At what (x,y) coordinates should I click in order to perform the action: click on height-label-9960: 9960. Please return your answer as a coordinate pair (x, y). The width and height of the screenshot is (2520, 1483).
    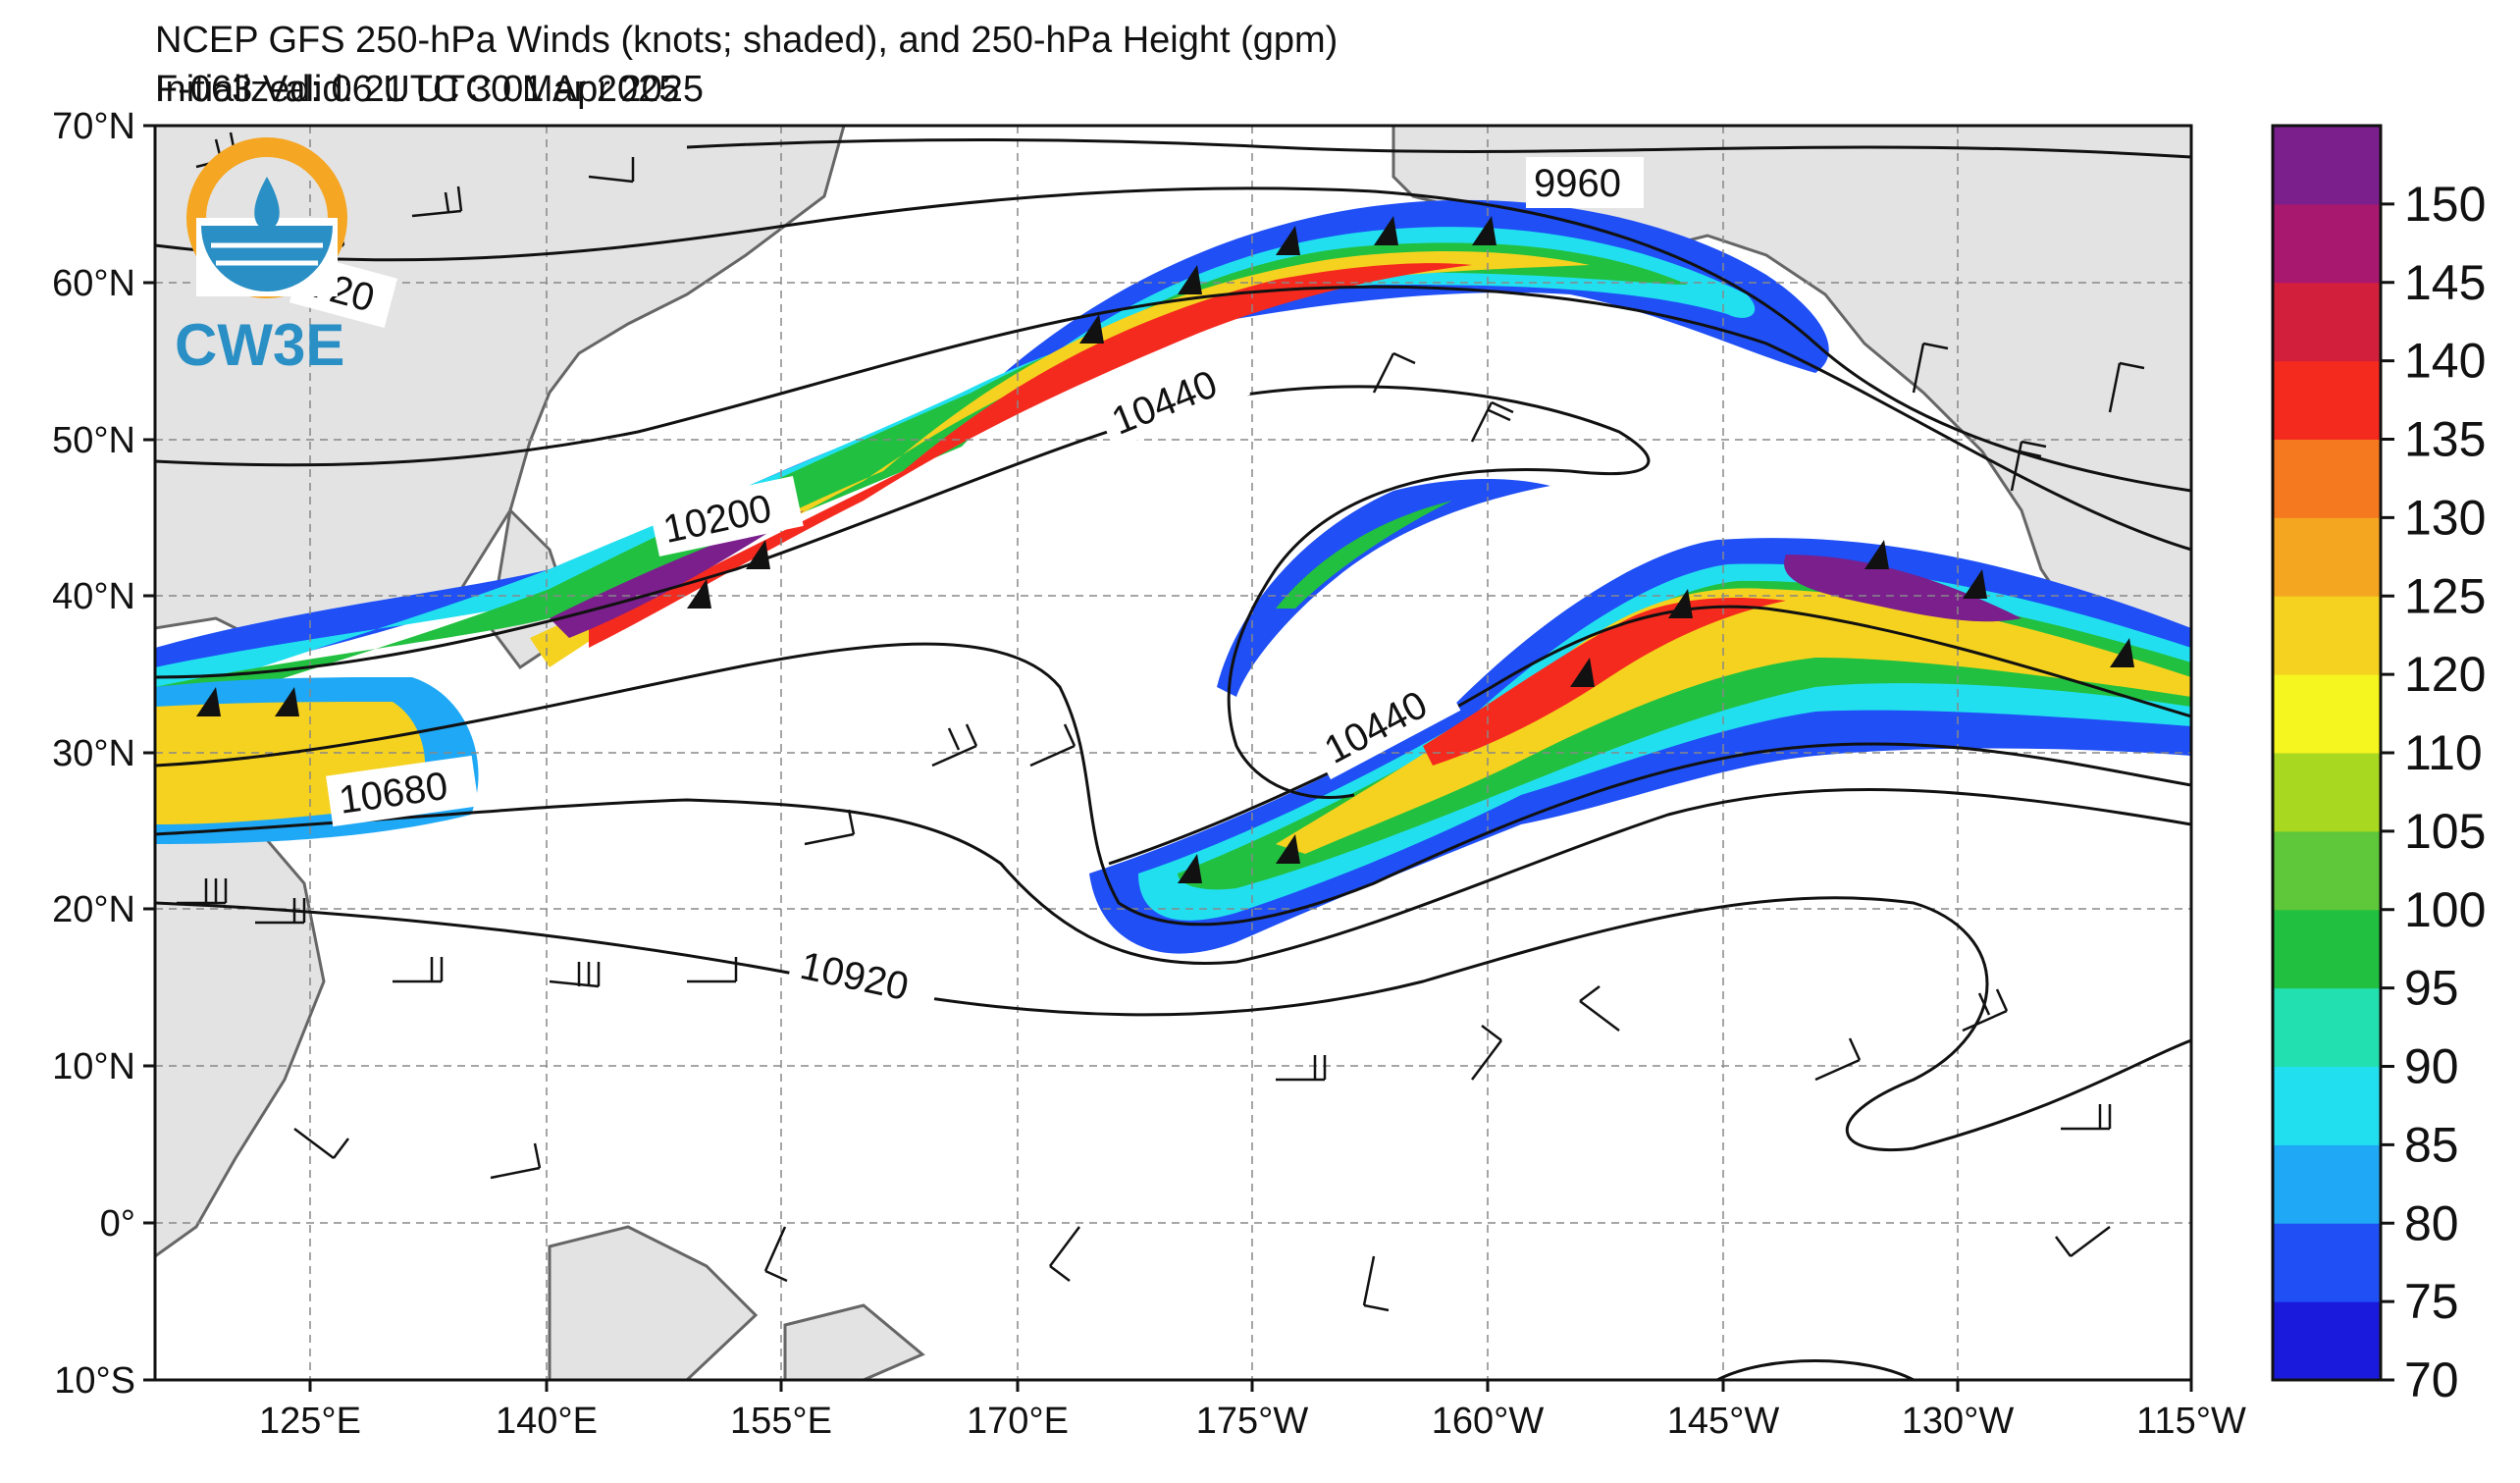
    Looking at the image, I should click on (1577, 184).